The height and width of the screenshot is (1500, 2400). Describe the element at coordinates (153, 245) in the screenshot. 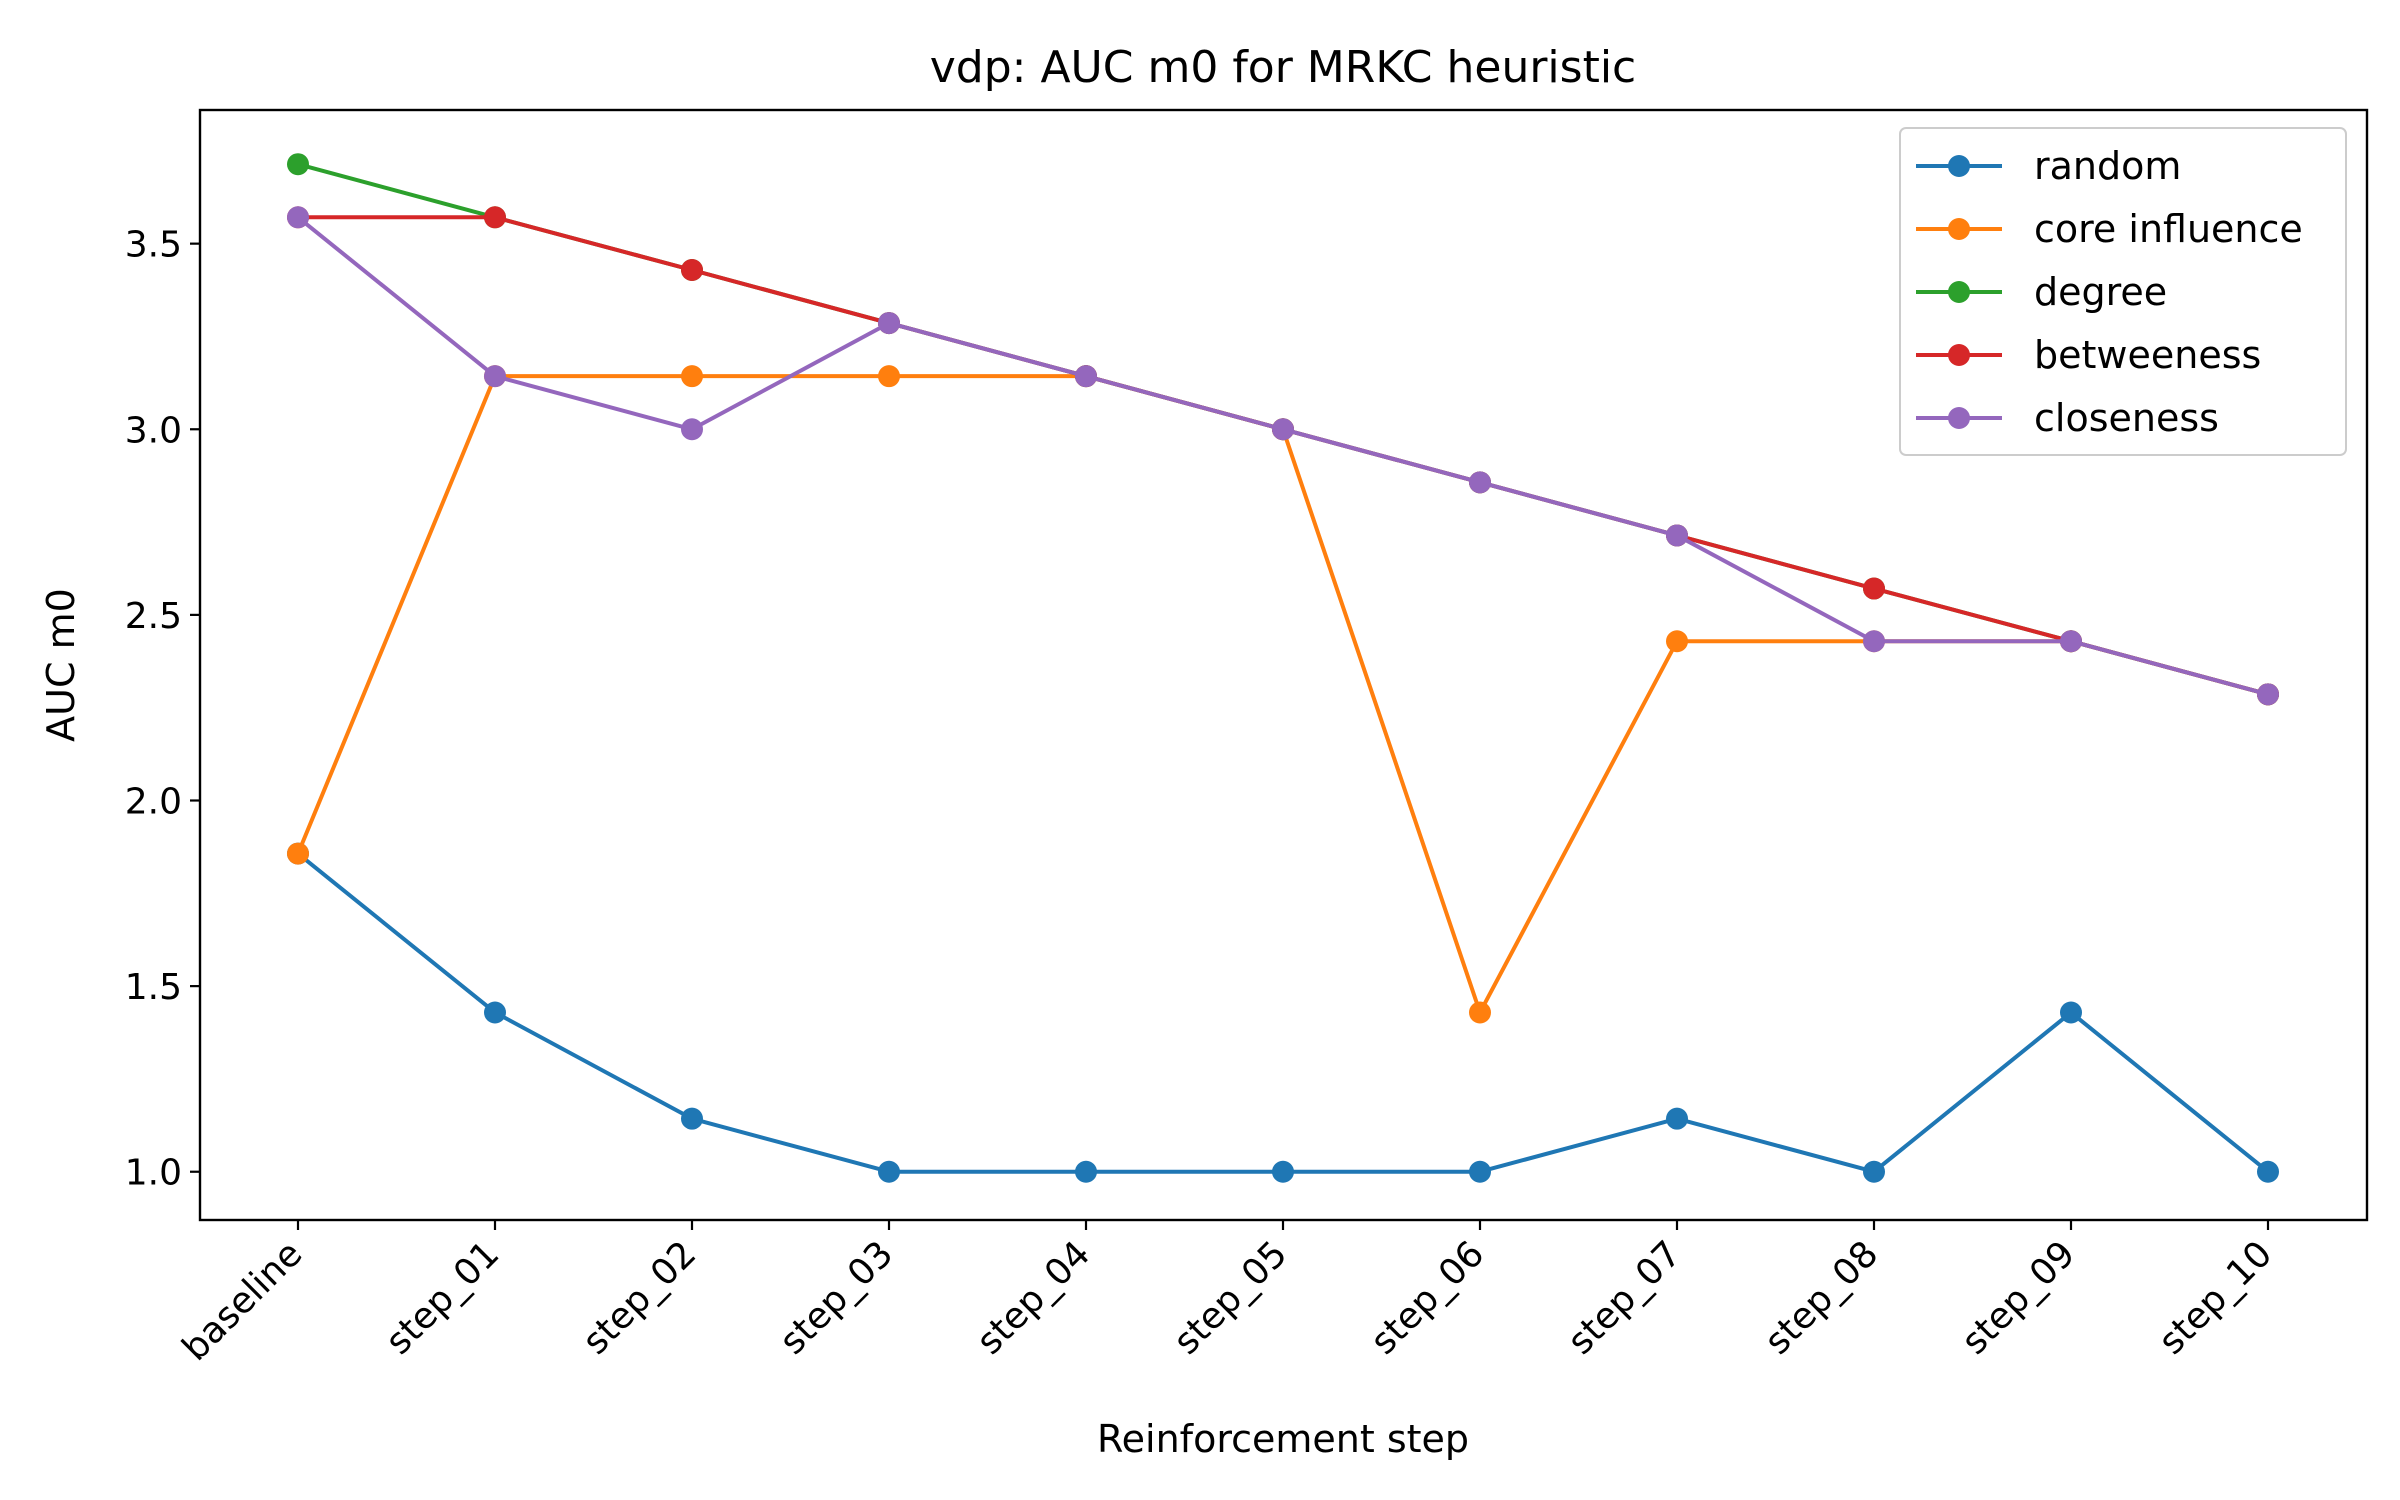

I see `y-tick-label: 3.5` at that location.